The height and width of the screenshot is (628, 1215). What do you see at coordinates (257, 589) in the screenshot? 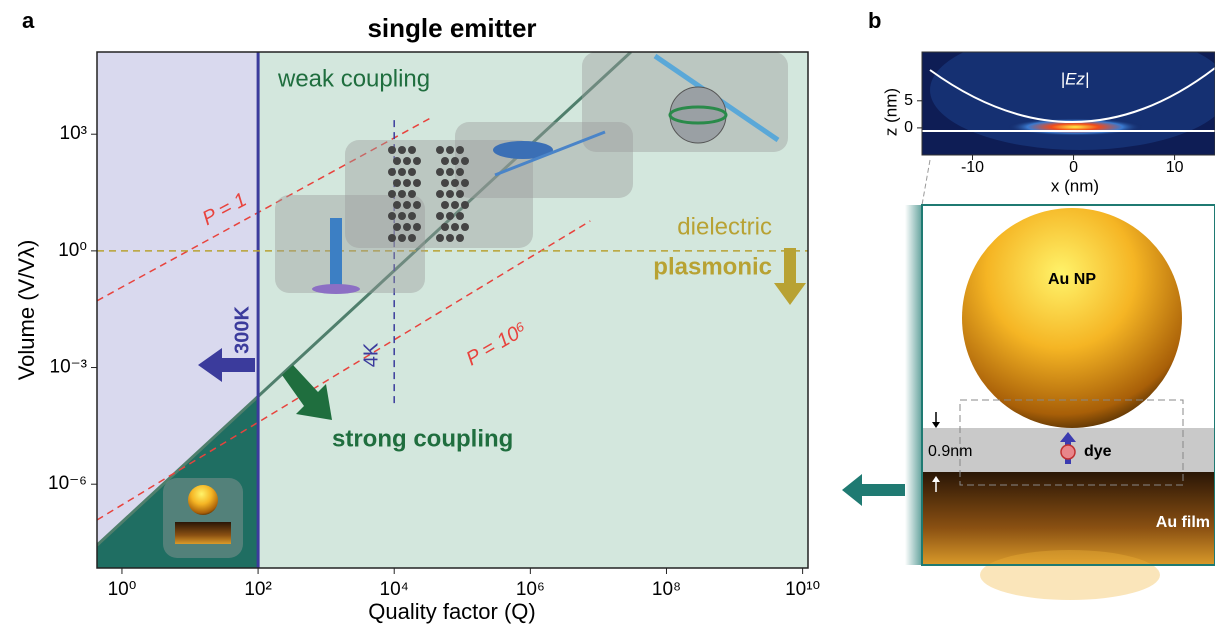
I see `x-tick-label: 10²` at bounding box center [257, 589].